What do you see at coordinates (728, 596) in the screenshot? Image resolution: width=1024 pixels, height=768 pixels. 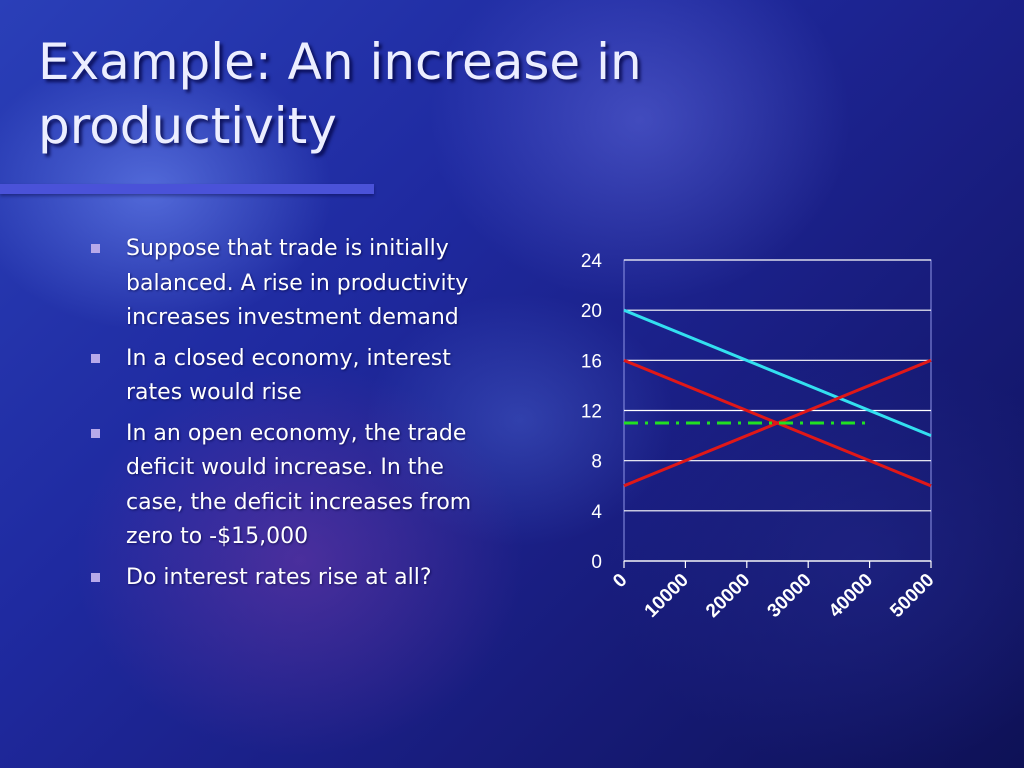 I see `x-tick-label: 20000` at bounding box center [728, 596].